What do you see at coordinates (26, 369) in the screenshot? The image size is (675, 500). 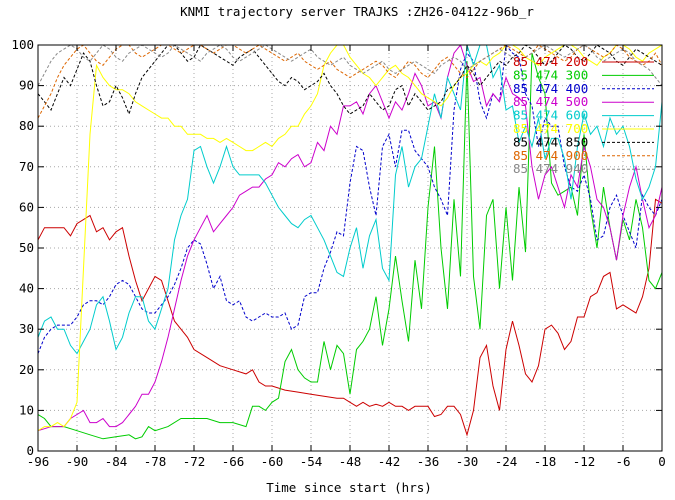 I see `y-tick-label: 20` at bounding box center [26, 369].